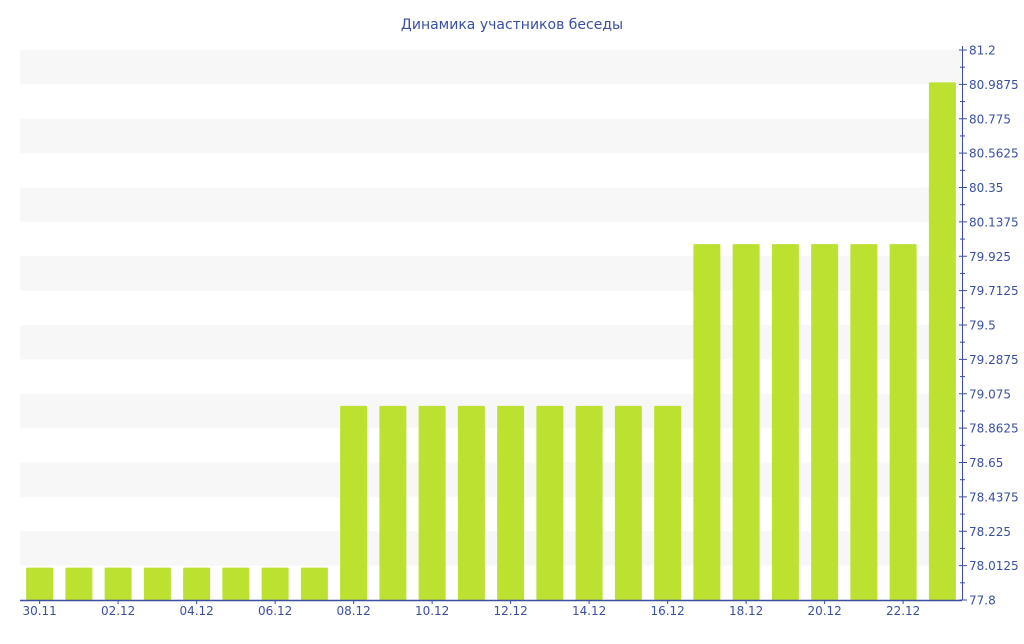 The image size is (1024, 644). What do you see at coordinates (707, 422) in the screenshot?
I see `bar-17.12` at bounding box center [707, 422].